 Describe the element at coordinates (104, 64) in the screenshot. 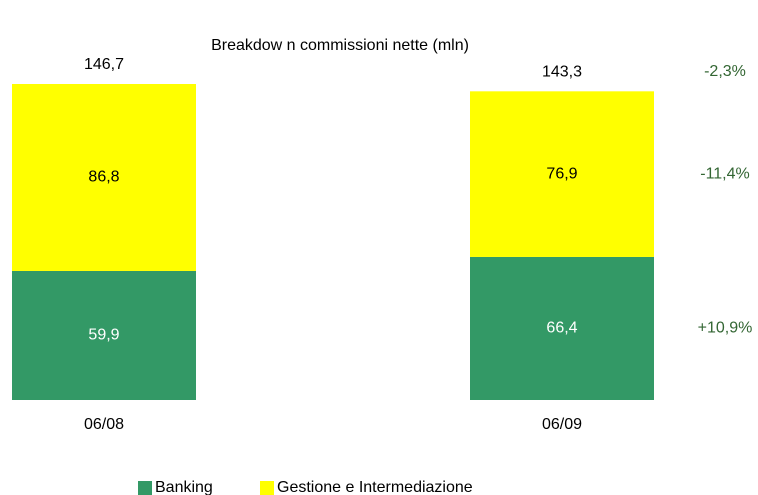

I see `total-label: 146,7` at that location.